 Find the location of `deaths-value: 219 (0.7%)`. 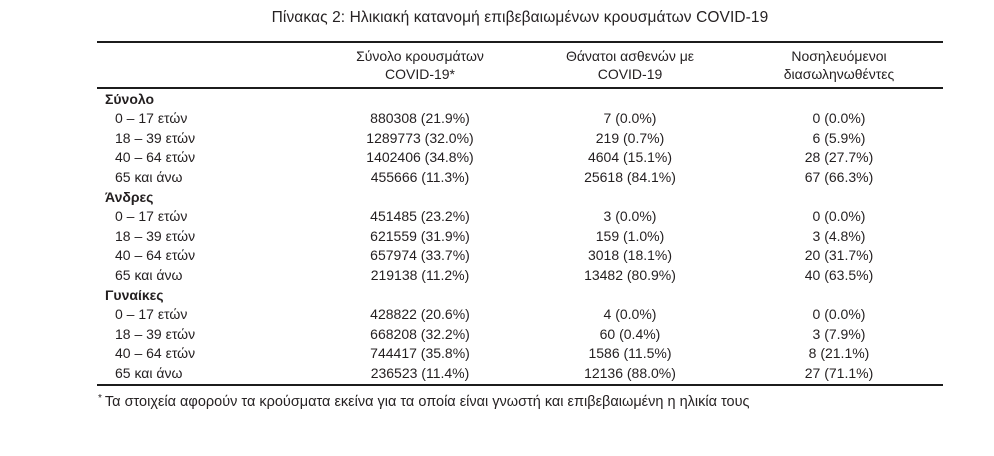

deaths-value: 219 (0.7%) is located at coordinates (630, 137).